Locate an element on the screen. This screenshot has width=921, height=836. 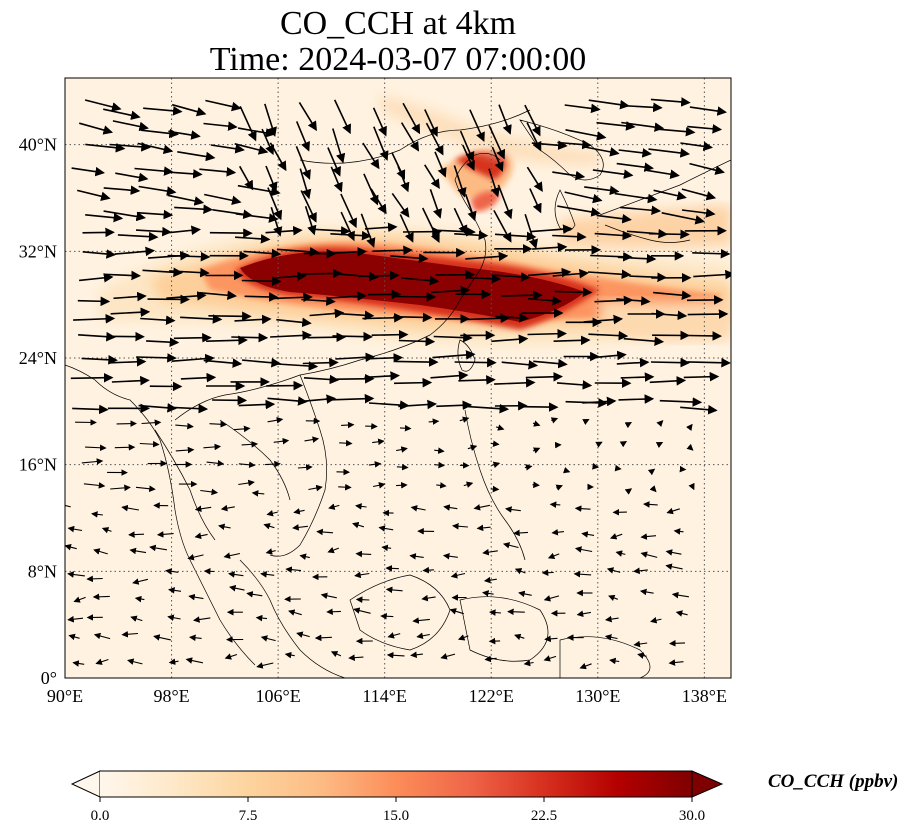
y-tick-label: 32°N is located at coordinates (38, 251).